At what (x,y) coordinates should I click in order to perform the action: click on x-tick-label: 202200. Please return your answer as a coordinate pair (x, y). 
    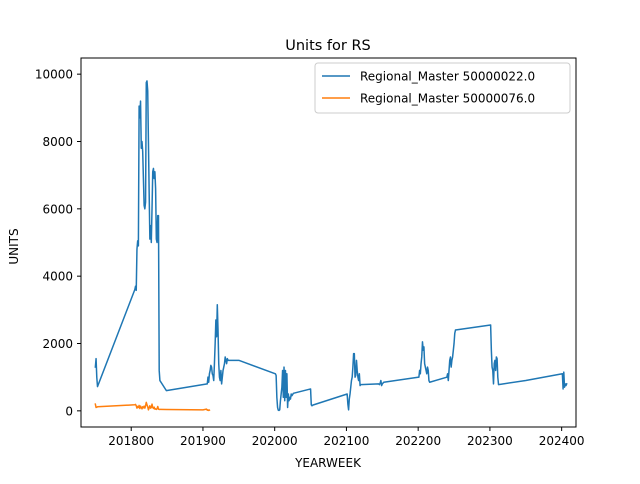
    Looking at the image, I should click on (418, 441).